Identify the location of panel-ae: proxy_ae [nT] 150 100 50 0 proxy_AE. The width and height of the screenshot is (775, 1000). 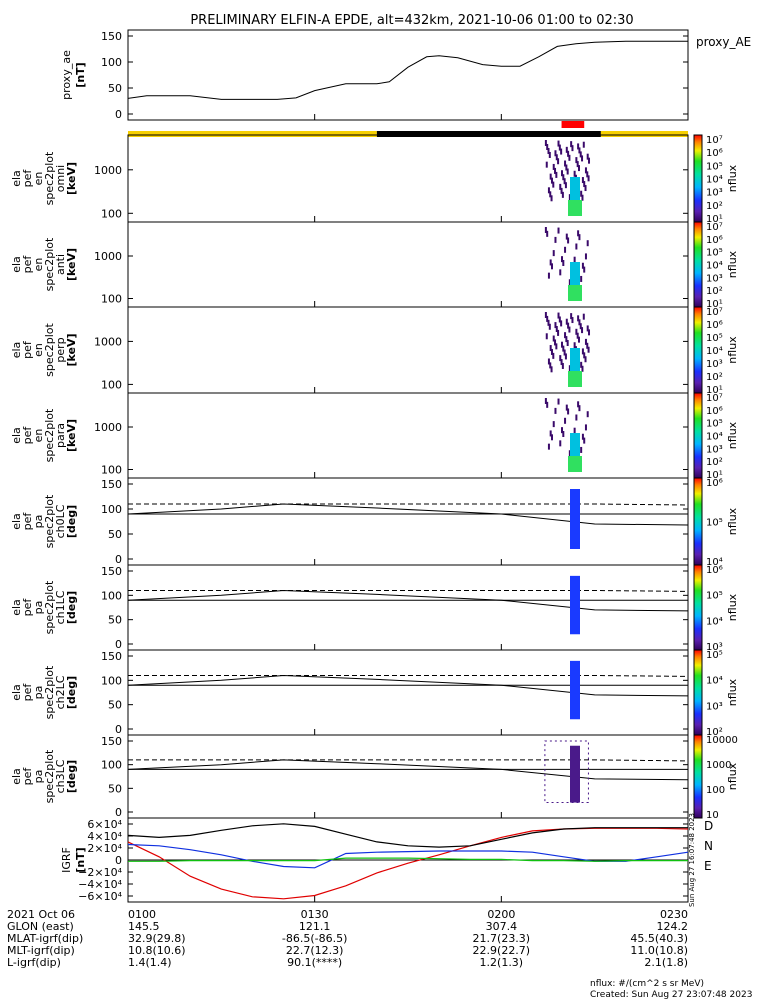
(405, 75).